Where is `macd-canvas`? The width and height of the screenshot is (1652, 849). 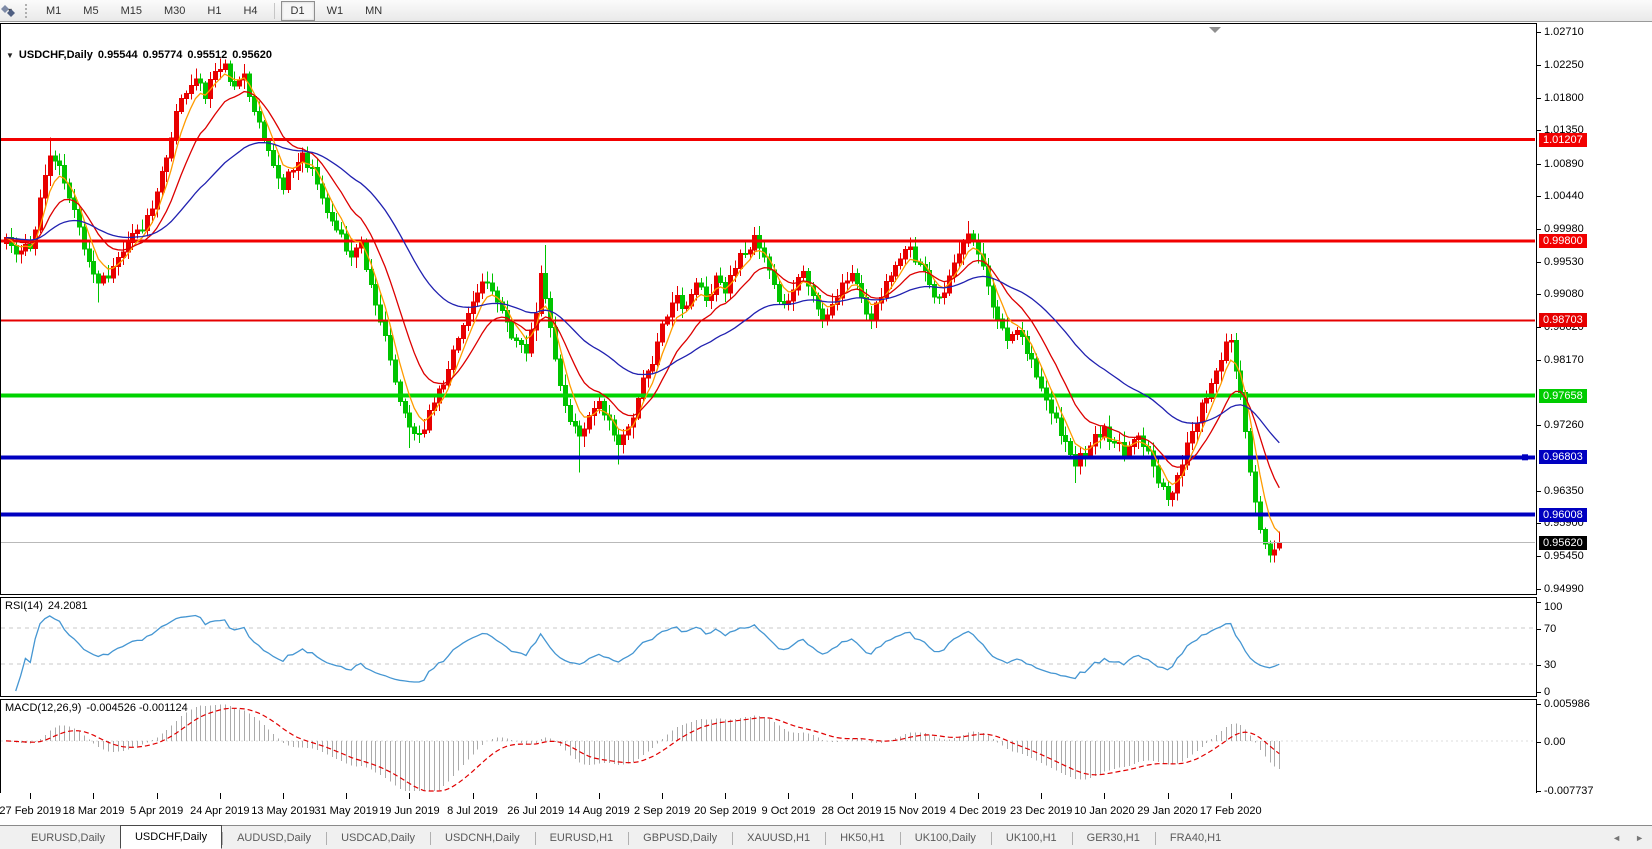 macd-canvas is located at coordinates (768, 746).